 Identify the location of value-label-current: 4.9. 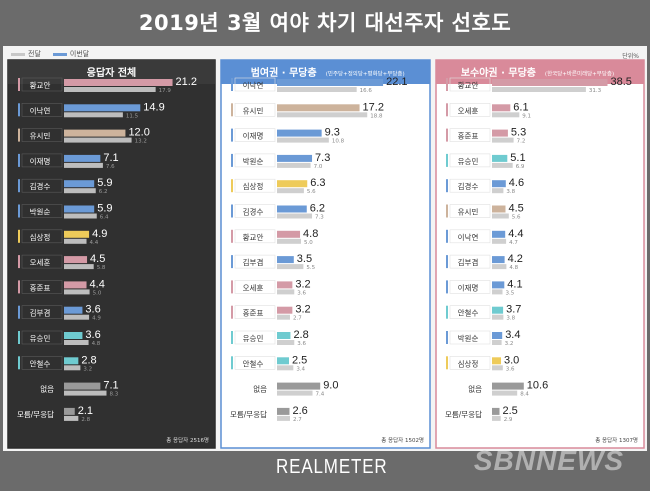
(99, 234).